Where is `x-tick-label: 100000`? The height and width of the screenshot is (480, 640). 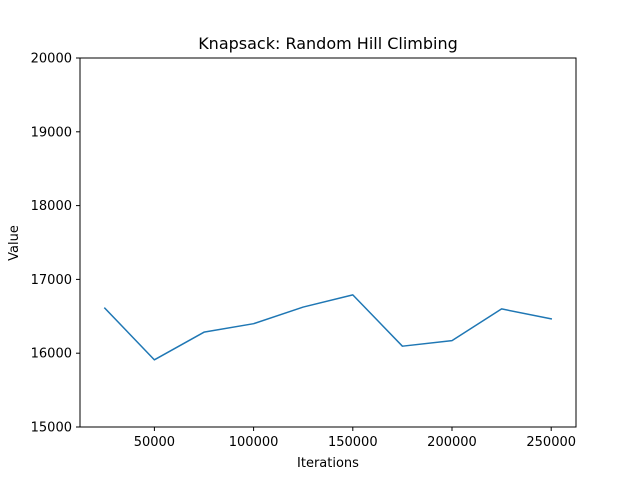 x-tick-label: 100000 is located at coordinates (254, 442).